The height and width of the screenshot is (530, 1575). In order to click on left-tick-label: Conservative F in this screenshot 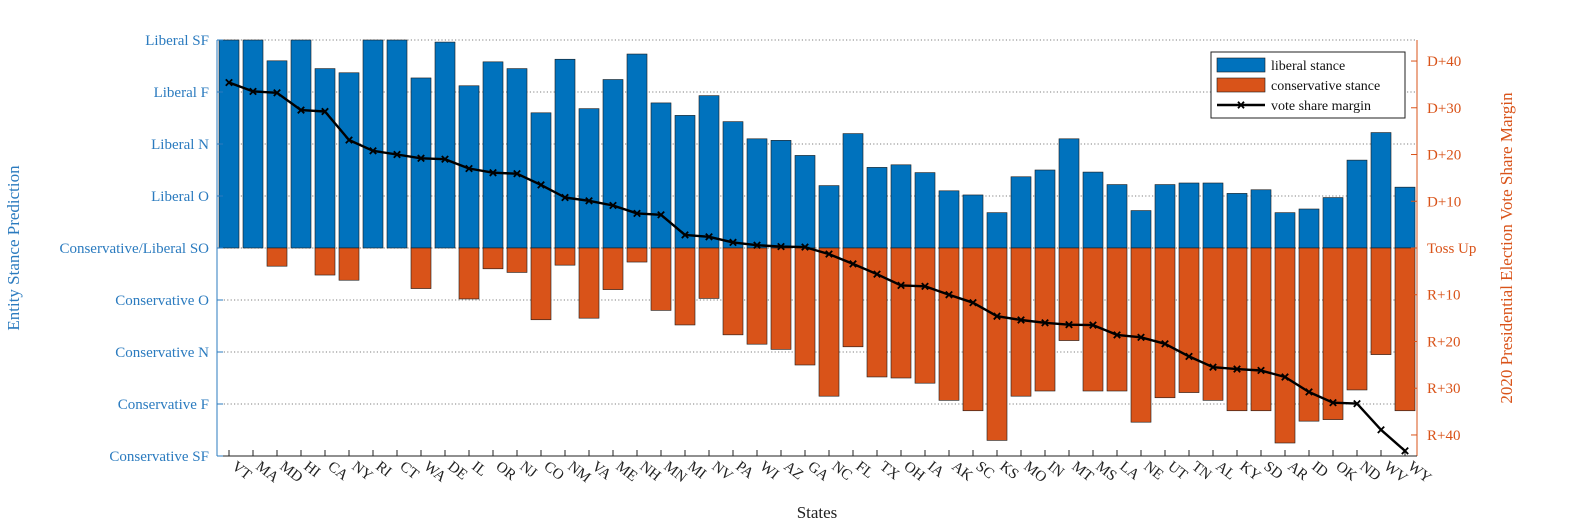, I will do `click(163, 405)`.